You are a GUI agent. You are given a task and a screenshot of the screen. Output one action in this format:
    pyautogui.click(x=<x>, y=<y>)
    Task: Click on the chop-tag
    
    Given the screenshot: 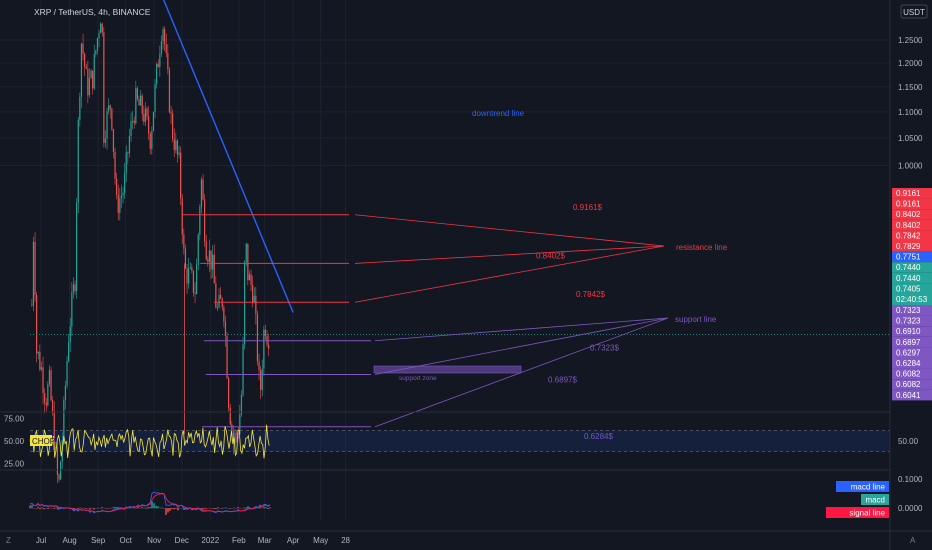 What is the action you would take?
    pyautogui.click(x=41, y=440)
    